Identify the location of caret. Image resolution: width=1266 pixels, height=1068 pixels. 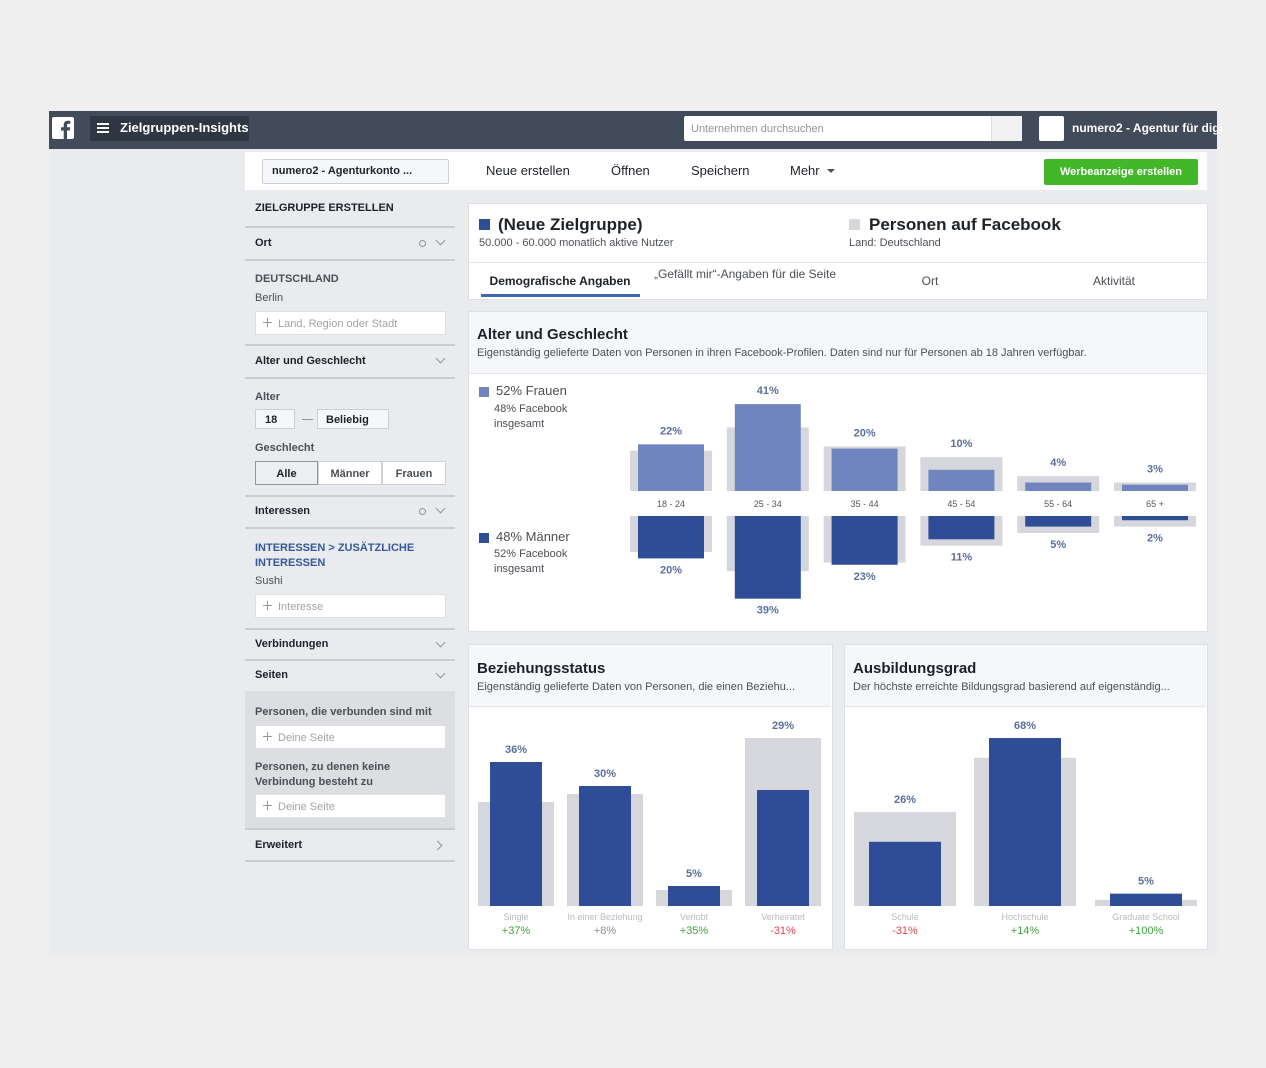
(831, 173).